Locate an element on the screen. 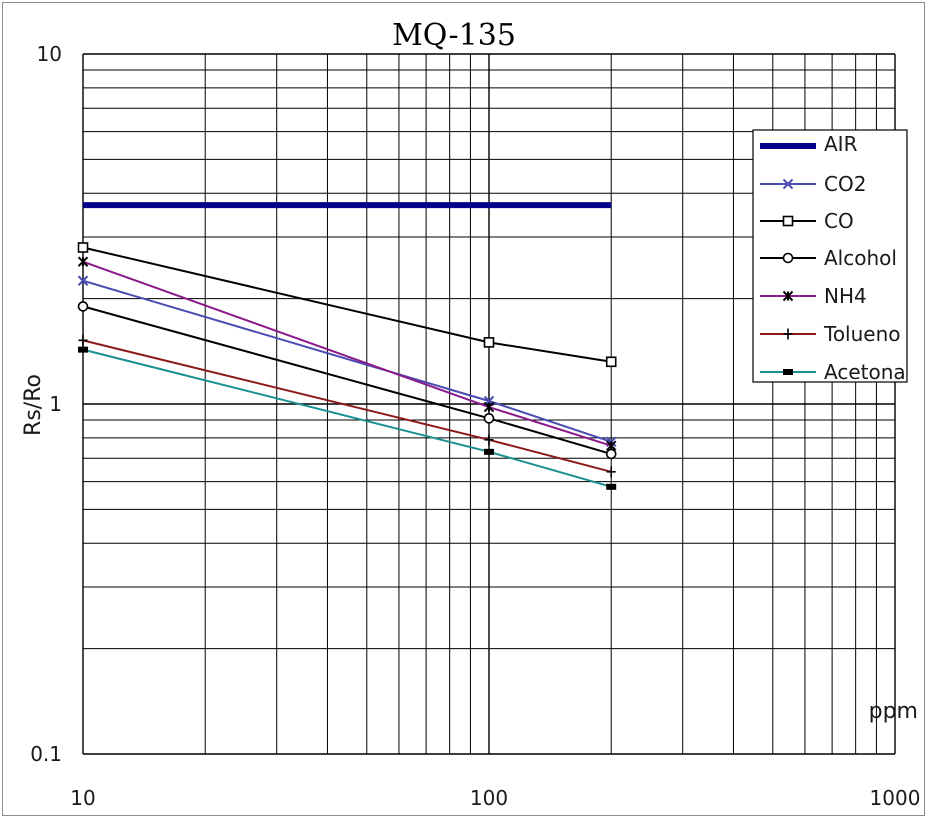 The image size is (929, 820). legend-label-co2: CO2 is located at coordinates (845, 184).